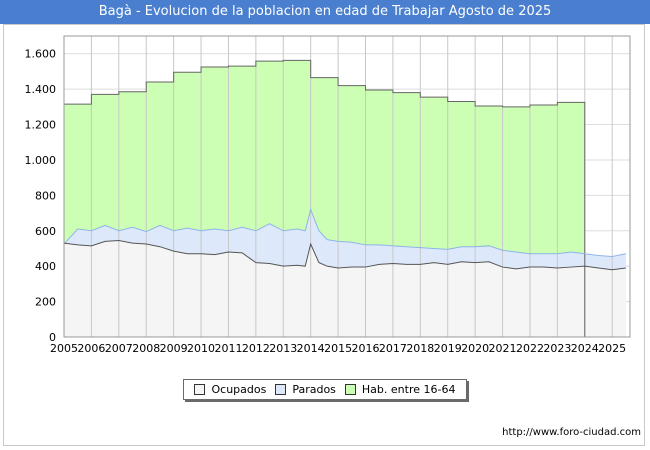 The width and height of the screenshot is (650, 450). I want to click on y-tick-label-7: 1.400, so click(41, 89).